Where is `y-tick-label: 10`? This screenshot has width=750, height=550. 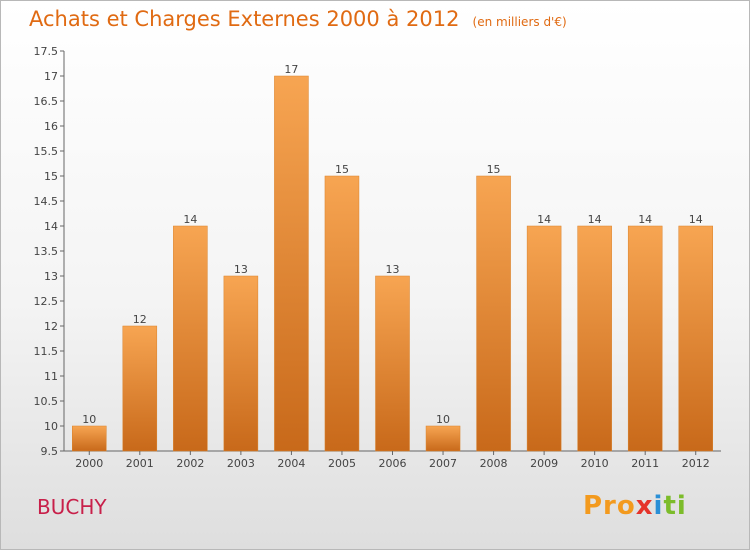 y-tick-label: 10 is located at coordinates (51, 426).